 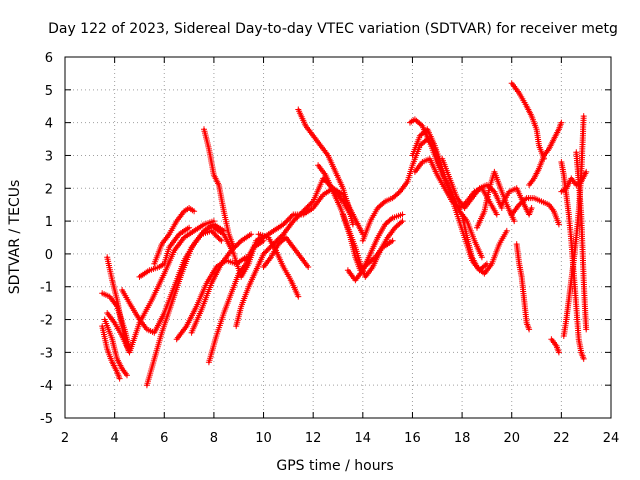 I want to click on y-tick-label: -4, so click(x=46, y=386).